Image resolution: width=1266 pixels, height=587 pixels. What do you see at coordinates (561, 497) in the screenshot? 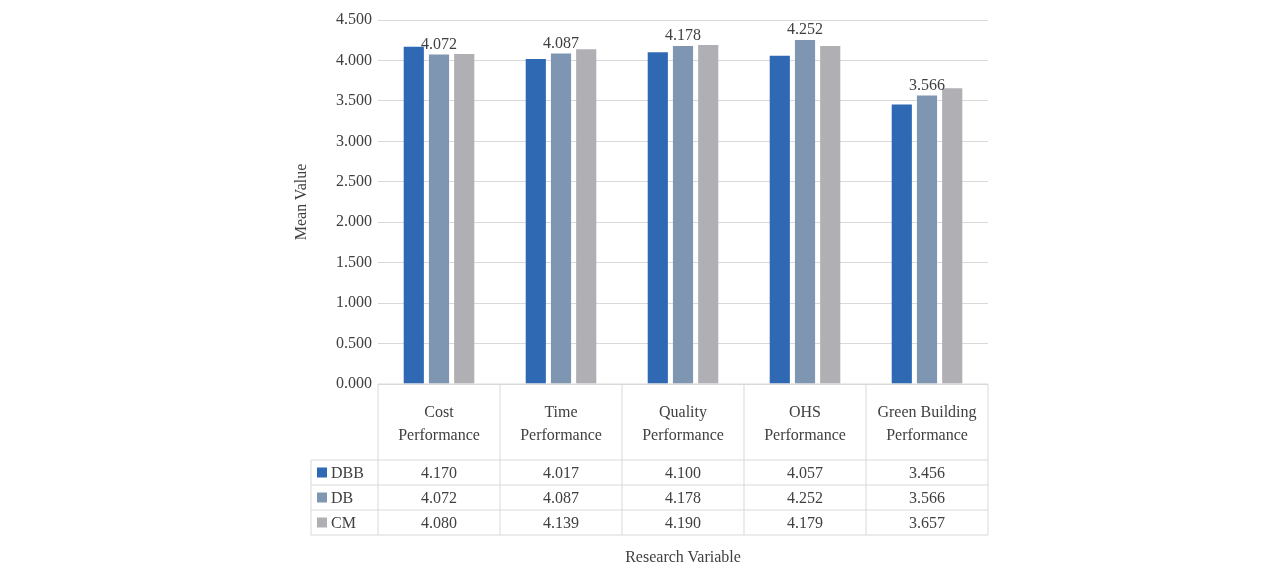
I see `data-label: 4.087` at bounding box center [561, 497].